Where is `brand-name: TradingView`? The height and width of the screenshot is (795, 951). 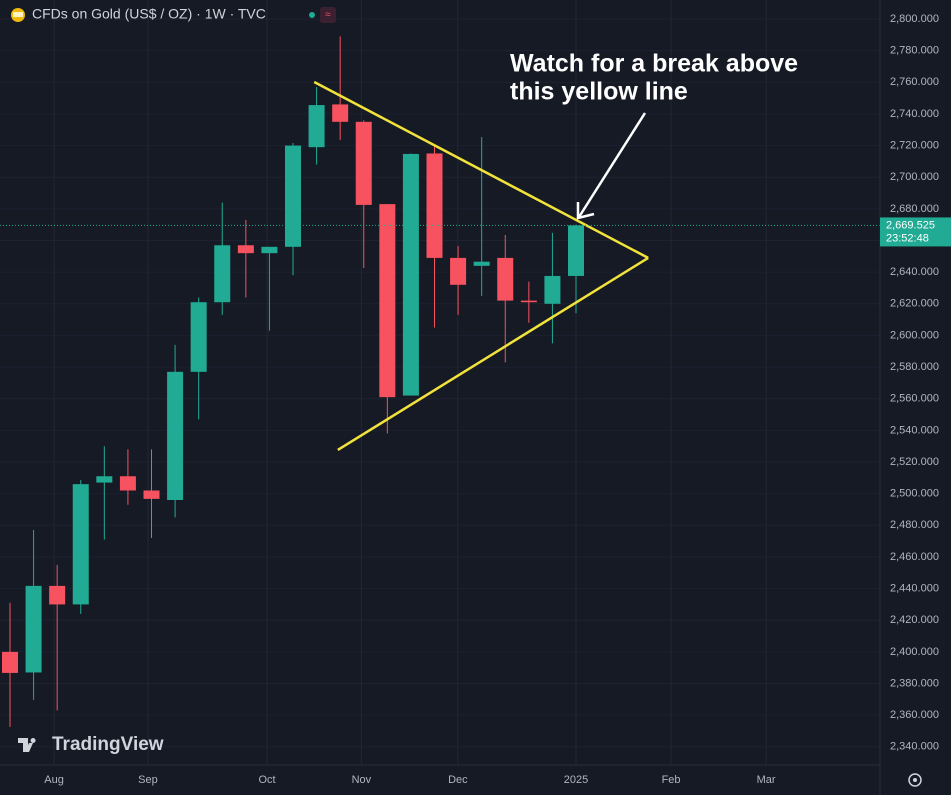
brand-name: TradingView is located at coordinates (108, 744).